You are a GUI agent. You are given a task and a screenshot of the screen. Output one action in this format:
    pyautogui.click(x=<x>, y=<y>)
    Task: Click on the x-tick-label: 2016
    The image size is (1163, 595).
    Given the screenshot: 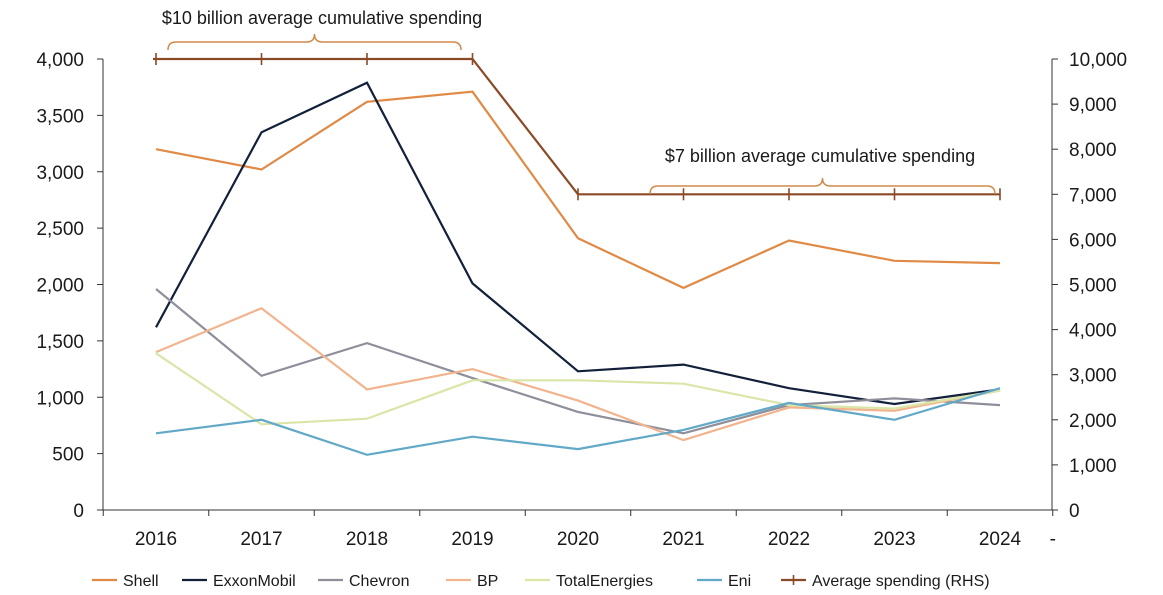 What is the action you would take?
    pyautogui.click(x=156, y=539)
    